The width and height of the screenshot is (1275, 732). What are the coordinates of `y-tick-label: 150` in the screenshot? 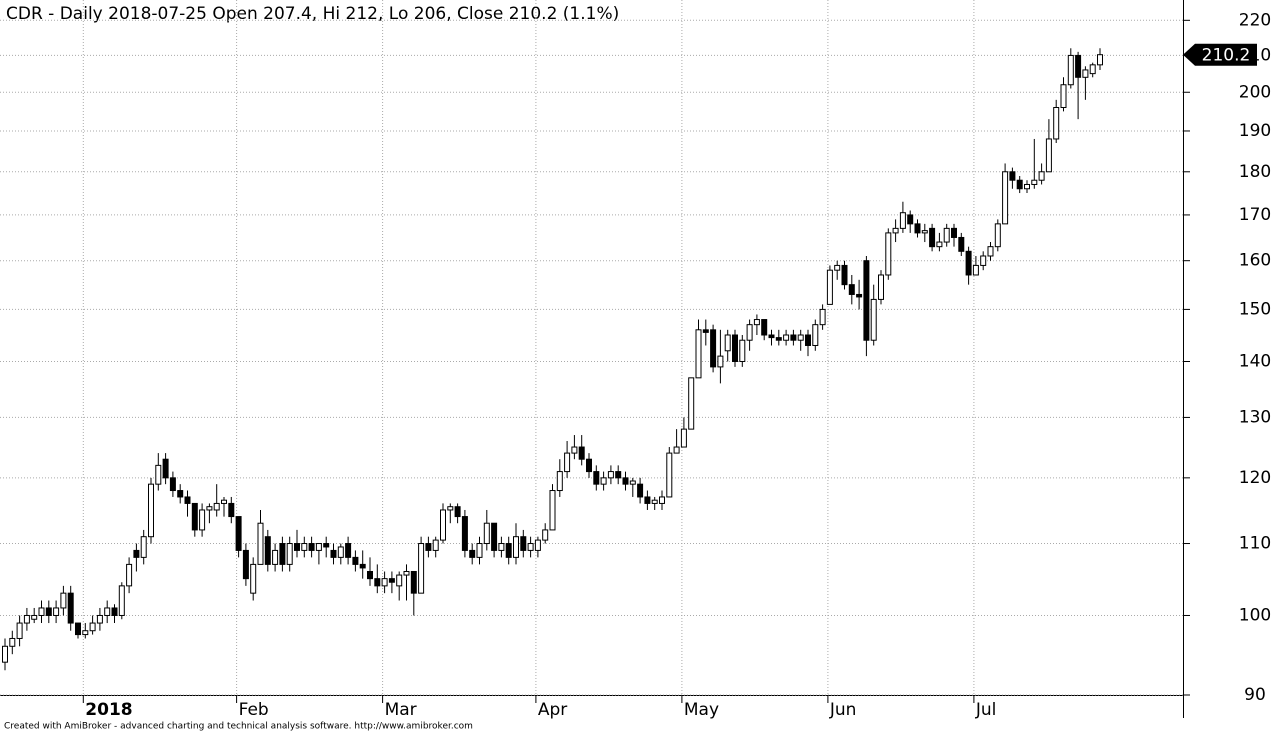 It's located at (1255, 309).